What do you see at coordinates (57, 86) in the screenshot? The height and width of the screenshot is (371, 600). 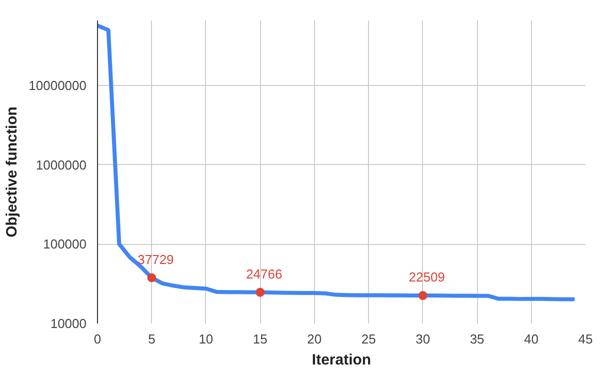 I see `y-tick-label: 10000000` at bounding box center [57, 86].